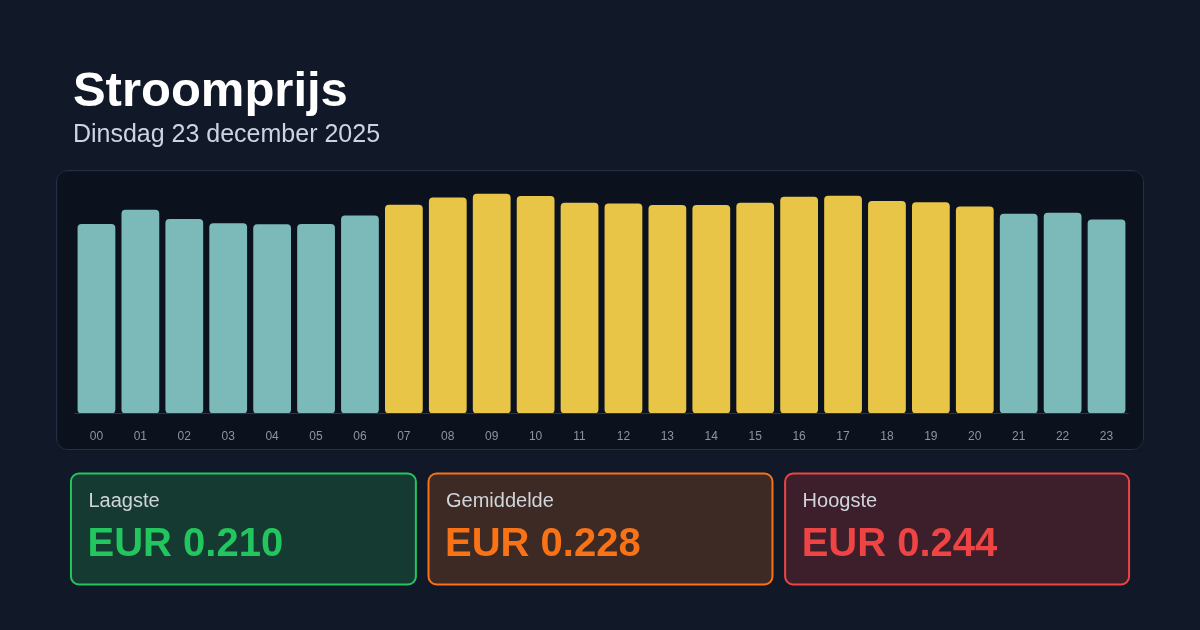 The width and height of the screenshot is (1200, 630). What do you see at coordinates (226, 132) in the screenshot?
I see `chart-subtitle: Dinsdag 23 december 2025` at bounding box center [226, 132].